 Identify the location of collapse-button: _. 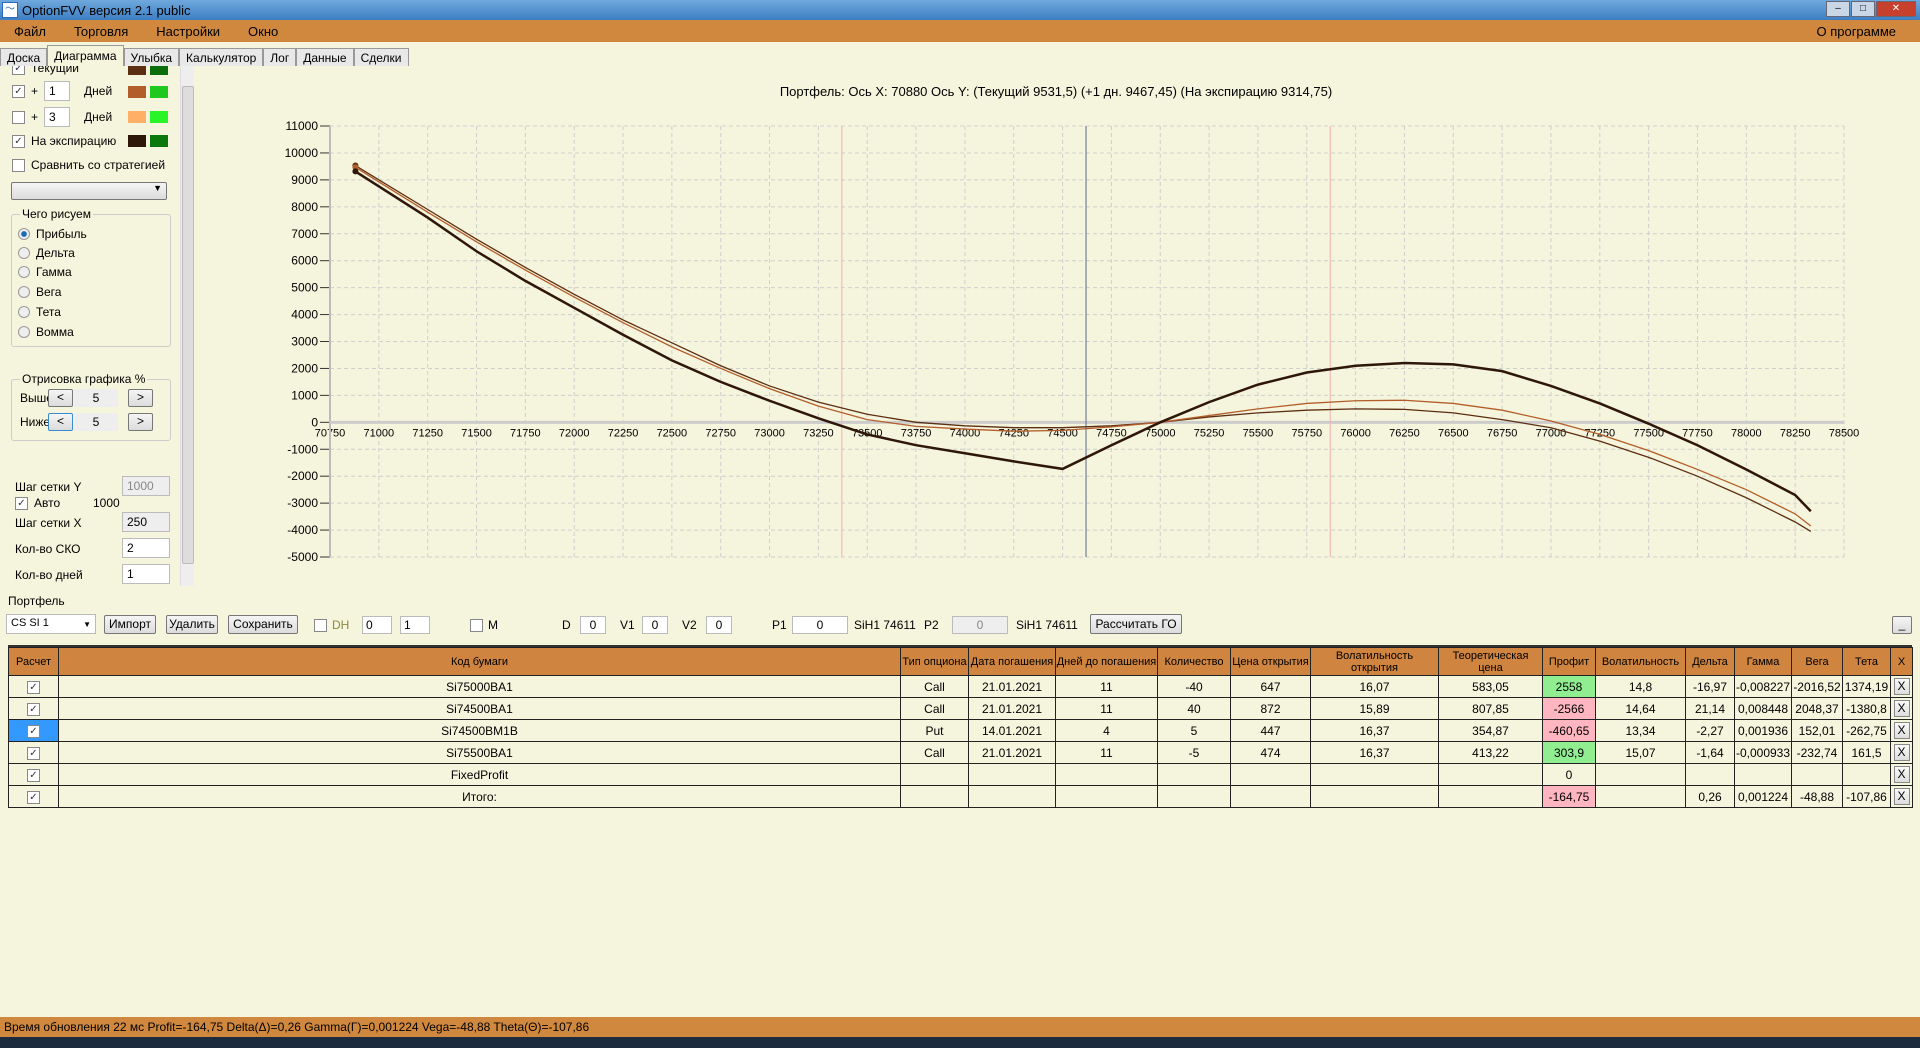
(1902, 625).